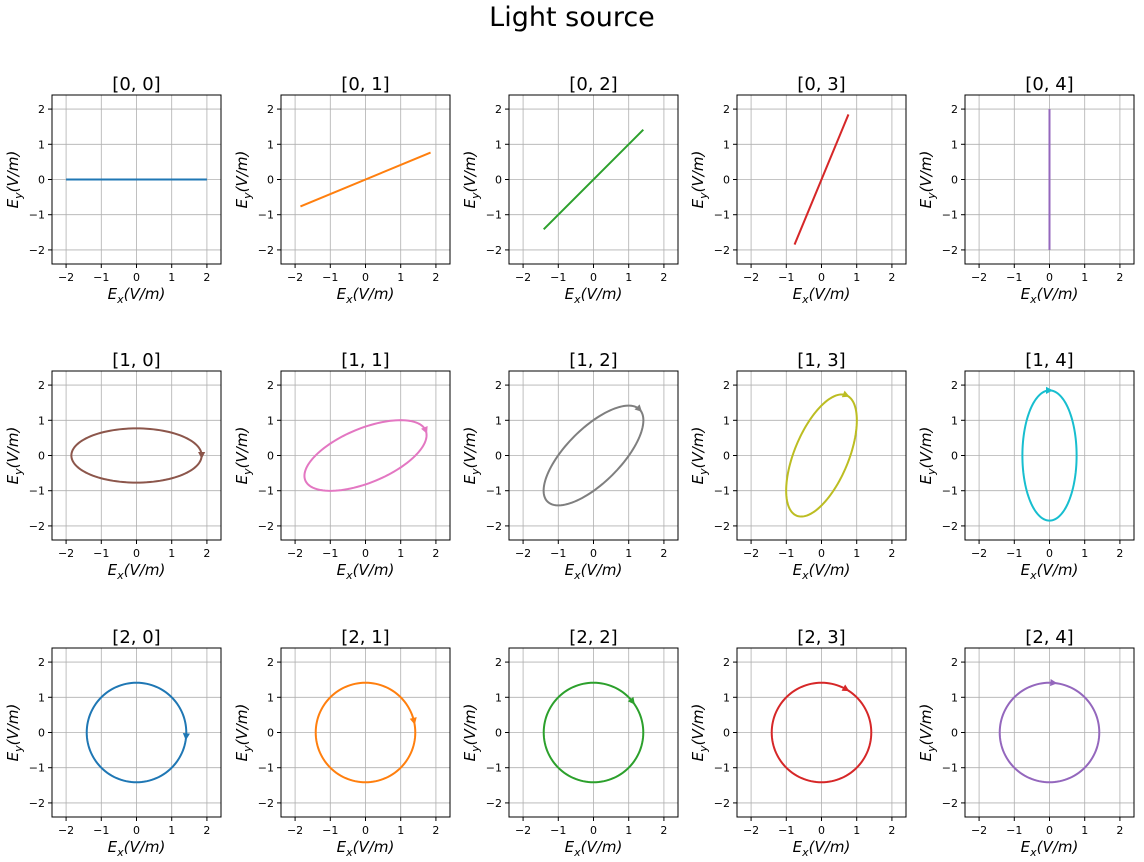 This screenshot has height=862, width=1144. What do you see at coordinates (136, 360) in the screenshot?
I see `subplot-title: [1, 0]` at bounding box center [136, 360].